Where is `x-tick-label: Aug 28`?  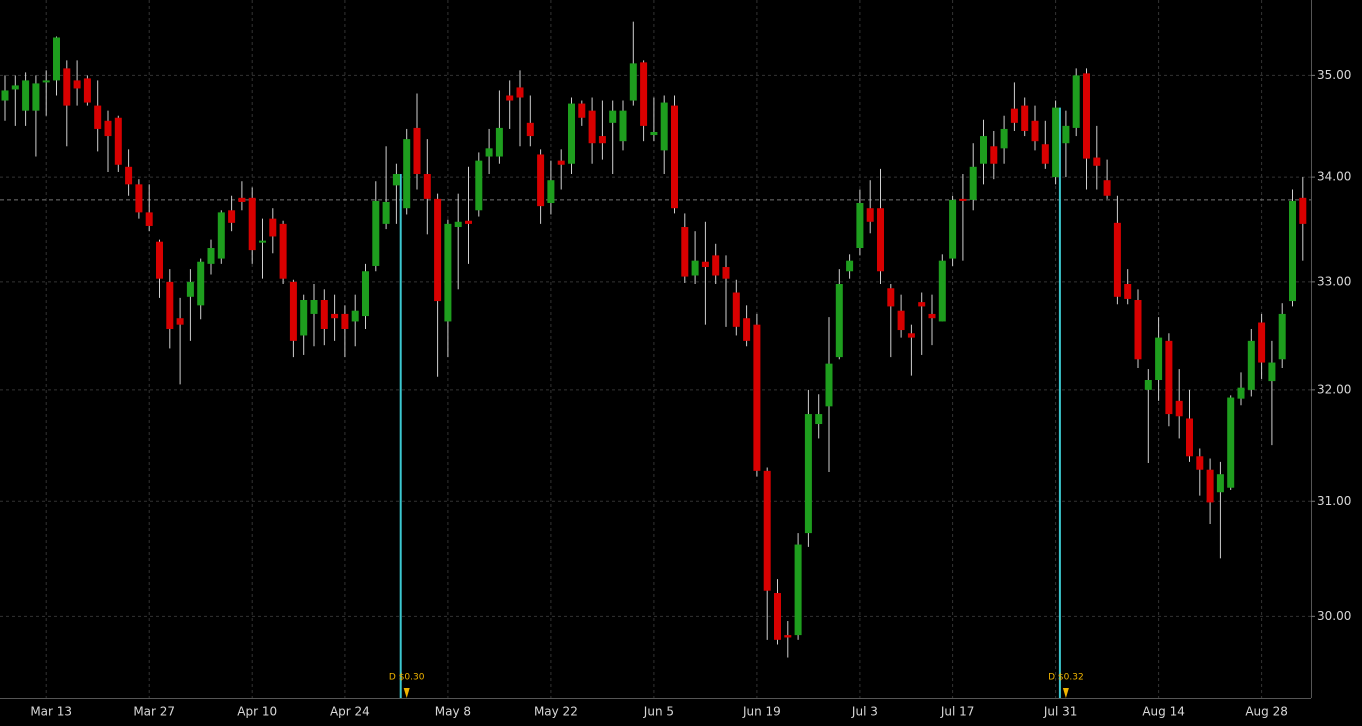
x-tick-label: Aug 28 is located at coordinates (1266, 712).